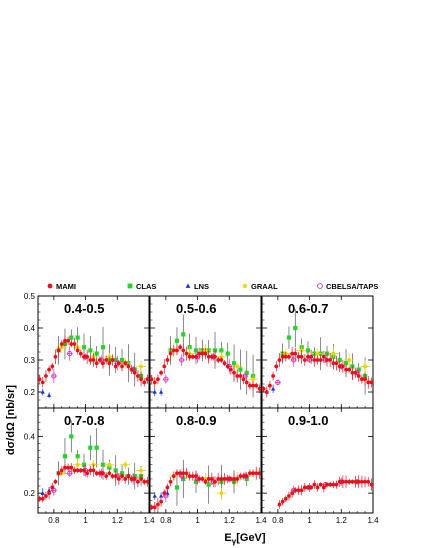 This screenshot has width=424, height=548. I want to click on legend-entry-clas: CLAS, so click(141, 286).